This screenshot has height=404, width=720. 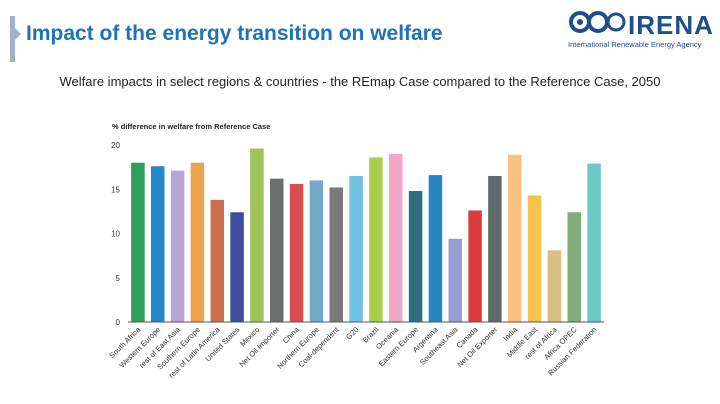 What do you see at coordinates (356, 248) in the screenshot?
I see `bar-g20` at bounding box center [356, 248].